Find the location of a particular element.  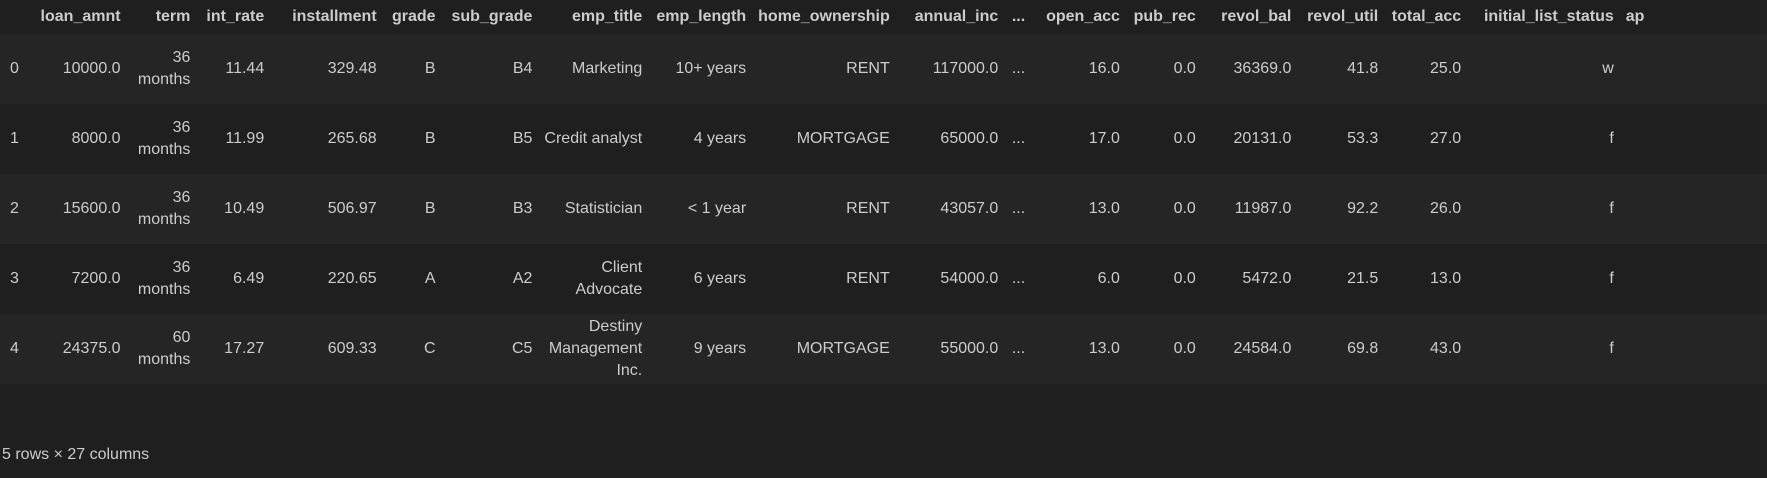

cell-revol-bal: 11987.0 is located at coordinates (1263, 208).